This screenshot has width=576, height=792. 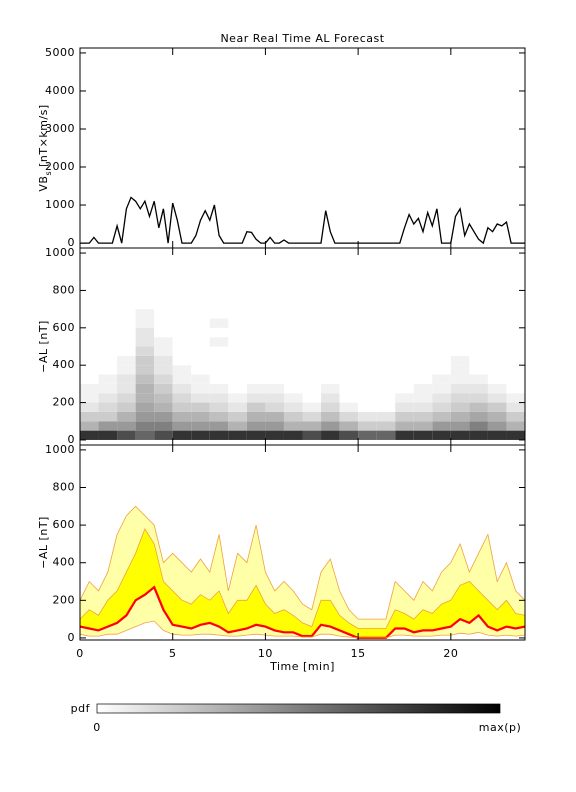 I want to click on colorbar-max: max(p), so click(x=500, y=727).